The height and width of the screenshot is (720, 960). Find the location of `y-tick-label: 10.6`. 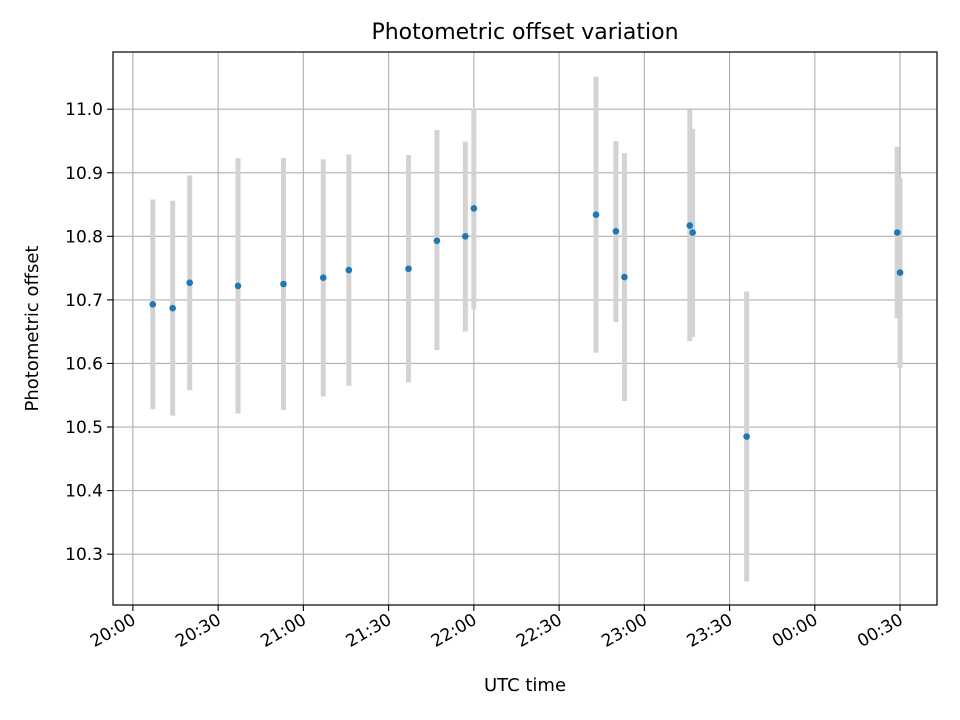

y-tick-label: 10.6 is located at coordinates (84, 364).